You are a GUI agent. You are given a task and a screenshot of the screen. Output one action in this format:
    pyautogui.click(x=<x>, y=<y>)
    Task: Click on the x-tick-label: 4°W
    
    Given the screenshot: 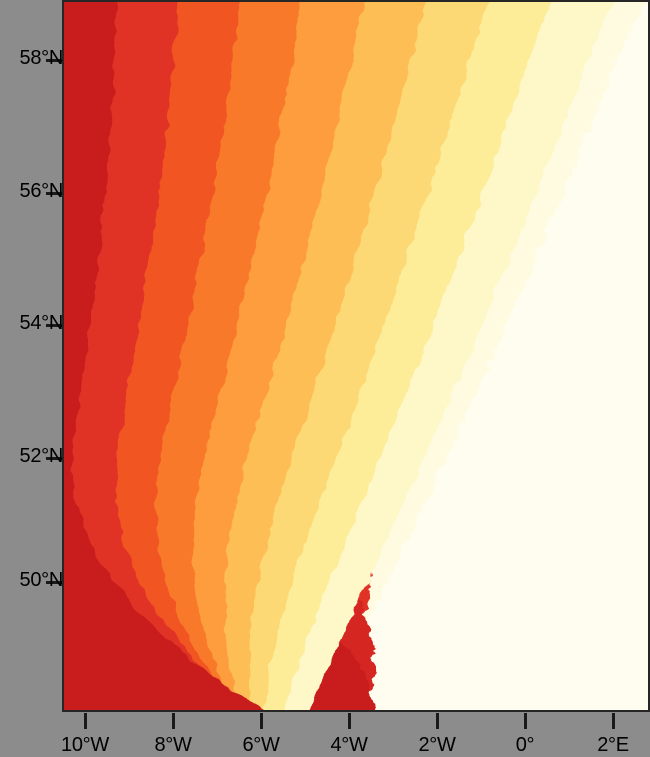 What is the action you would take?
    pyautogui.click(x=349, y=745)
    